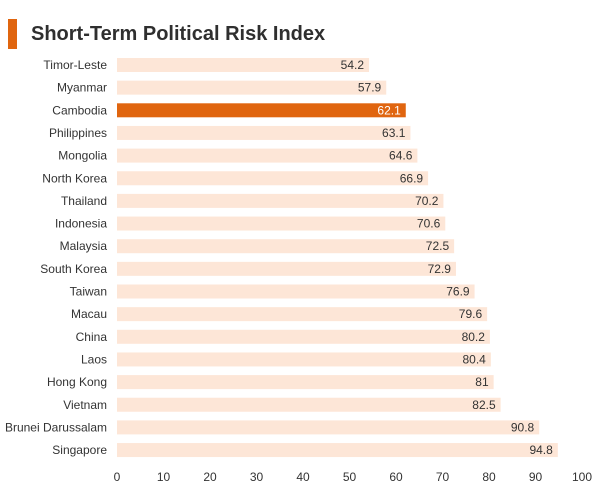 The height and width of the screenshot is (500, 600). Describe the element at coordinates (396, 477) in the screenshot. I see `x-tick-label: 60` at that location.